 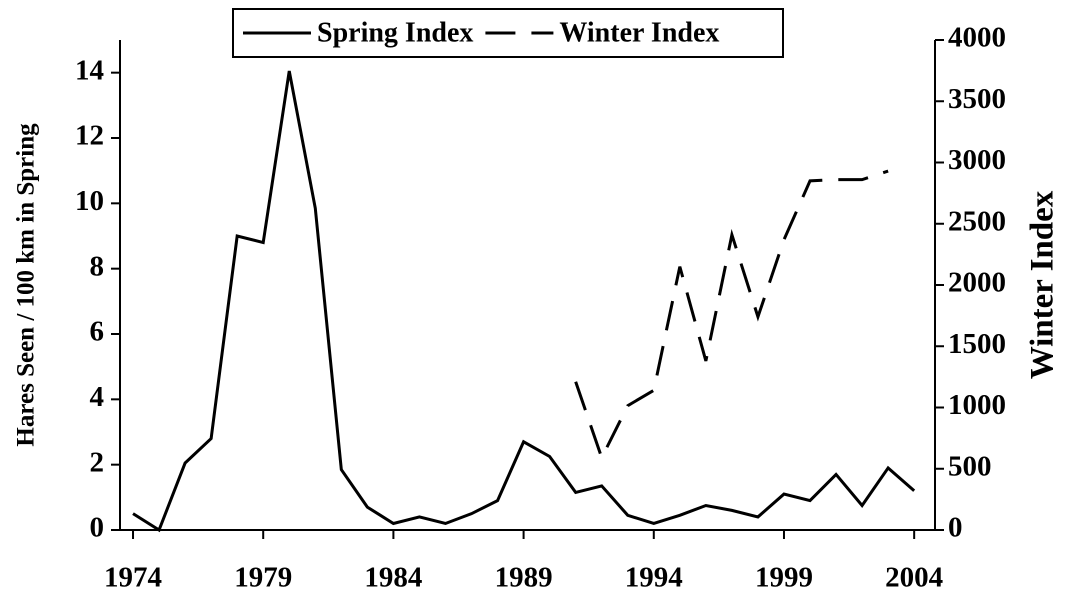 What do you see at coordinates (508, 33) in the screenshot?
I see `legend: Spring Index Winter Index` at bounding box center [508, 33].